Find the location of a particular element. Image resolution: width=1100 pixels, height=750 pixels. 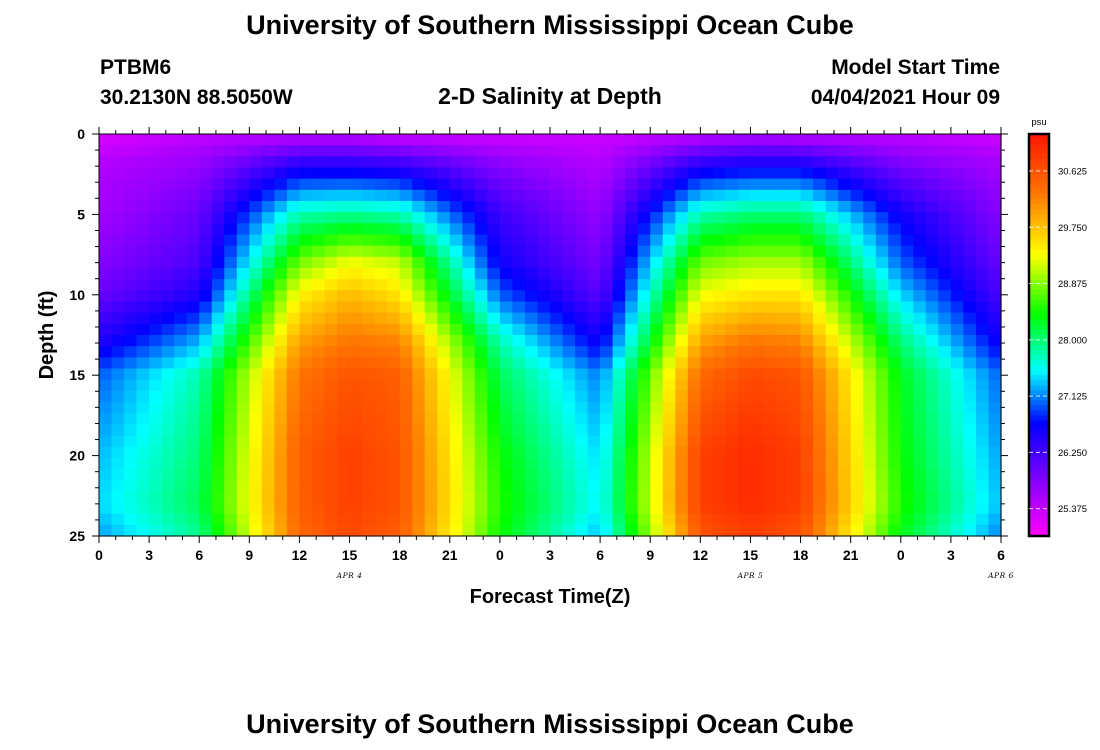

y-tick-label: 10 is located at coordinates (77, 295).